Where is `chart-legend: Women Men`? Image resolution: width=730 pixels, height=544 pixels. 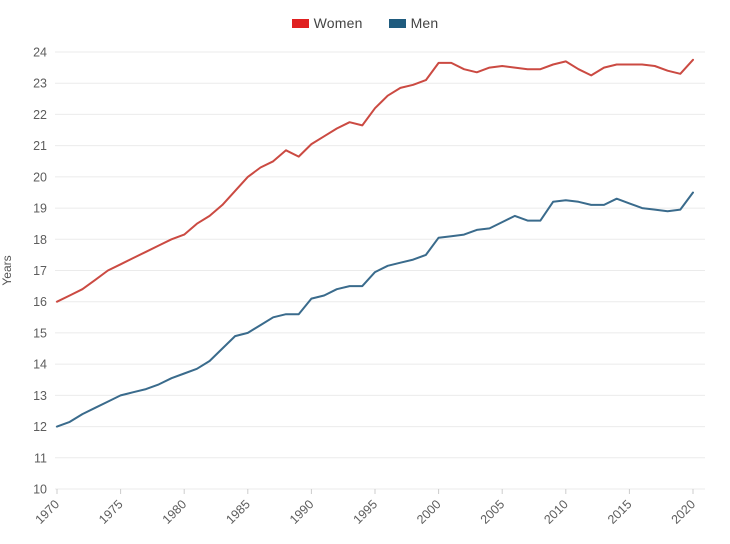 chart-legend: Women Men is located at coordinates (365, 23).